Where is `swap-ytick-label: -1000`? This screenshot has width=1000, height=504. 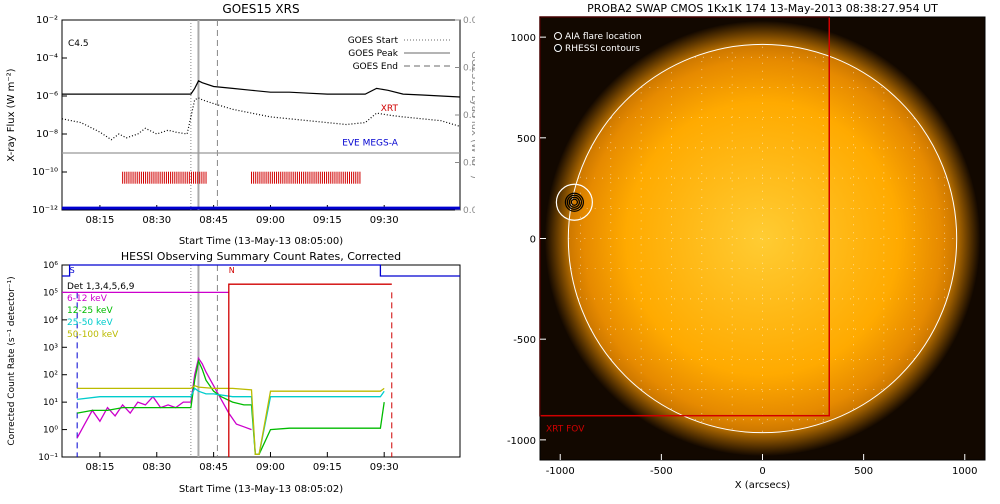
swap-ytick-label: -1000 is located at coordinates (521, 441).